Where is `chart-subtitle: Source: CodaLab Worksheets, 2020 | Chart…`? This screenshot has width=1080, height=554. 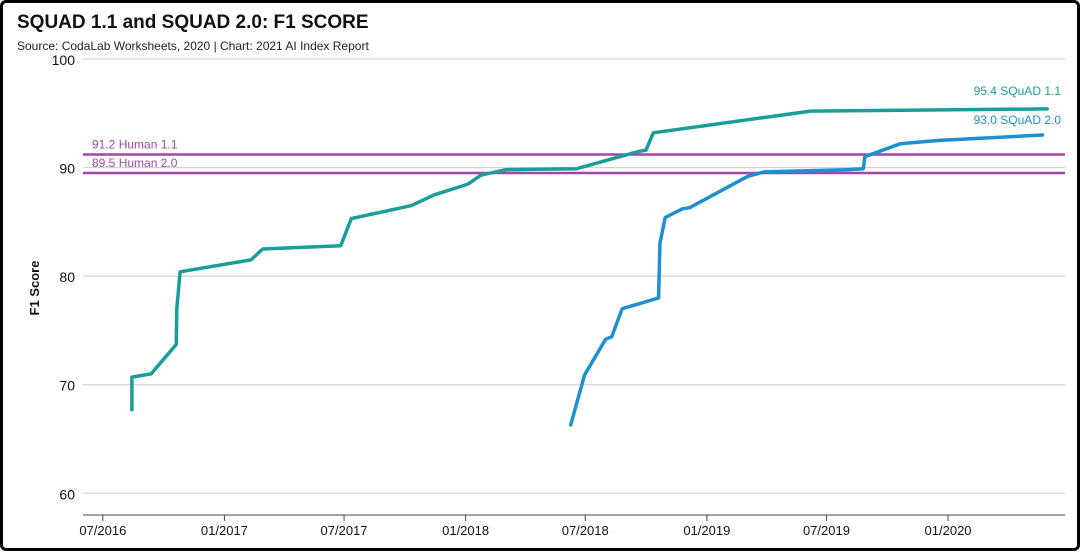 chart-subtitle: Source: CodaLab Worksheets, 2020 | Chart… is located at coordinates (193, 46).